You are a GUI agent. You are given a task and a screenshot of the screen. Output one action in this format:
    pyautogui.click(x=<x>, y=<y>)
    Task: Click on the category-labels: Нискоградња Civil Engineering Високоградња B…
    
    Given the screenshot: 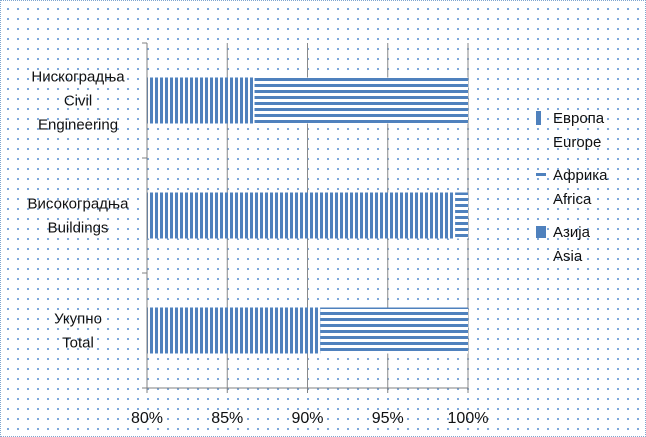 What is the action you would take?
    pyautogui.click(x=79, y=210)
    